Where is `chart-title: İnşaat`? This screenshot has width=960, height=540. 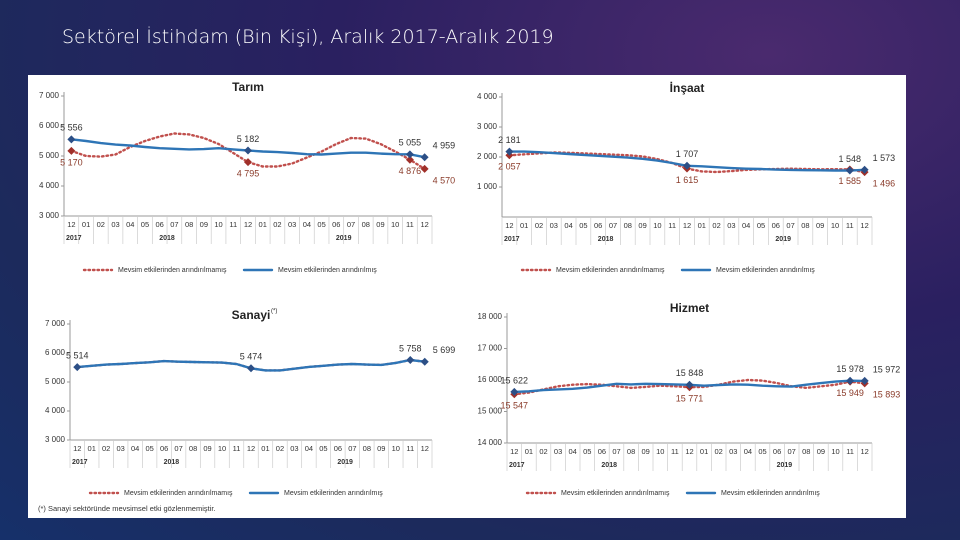 chart-title: İnşaat is located at coordinates (687, 87).